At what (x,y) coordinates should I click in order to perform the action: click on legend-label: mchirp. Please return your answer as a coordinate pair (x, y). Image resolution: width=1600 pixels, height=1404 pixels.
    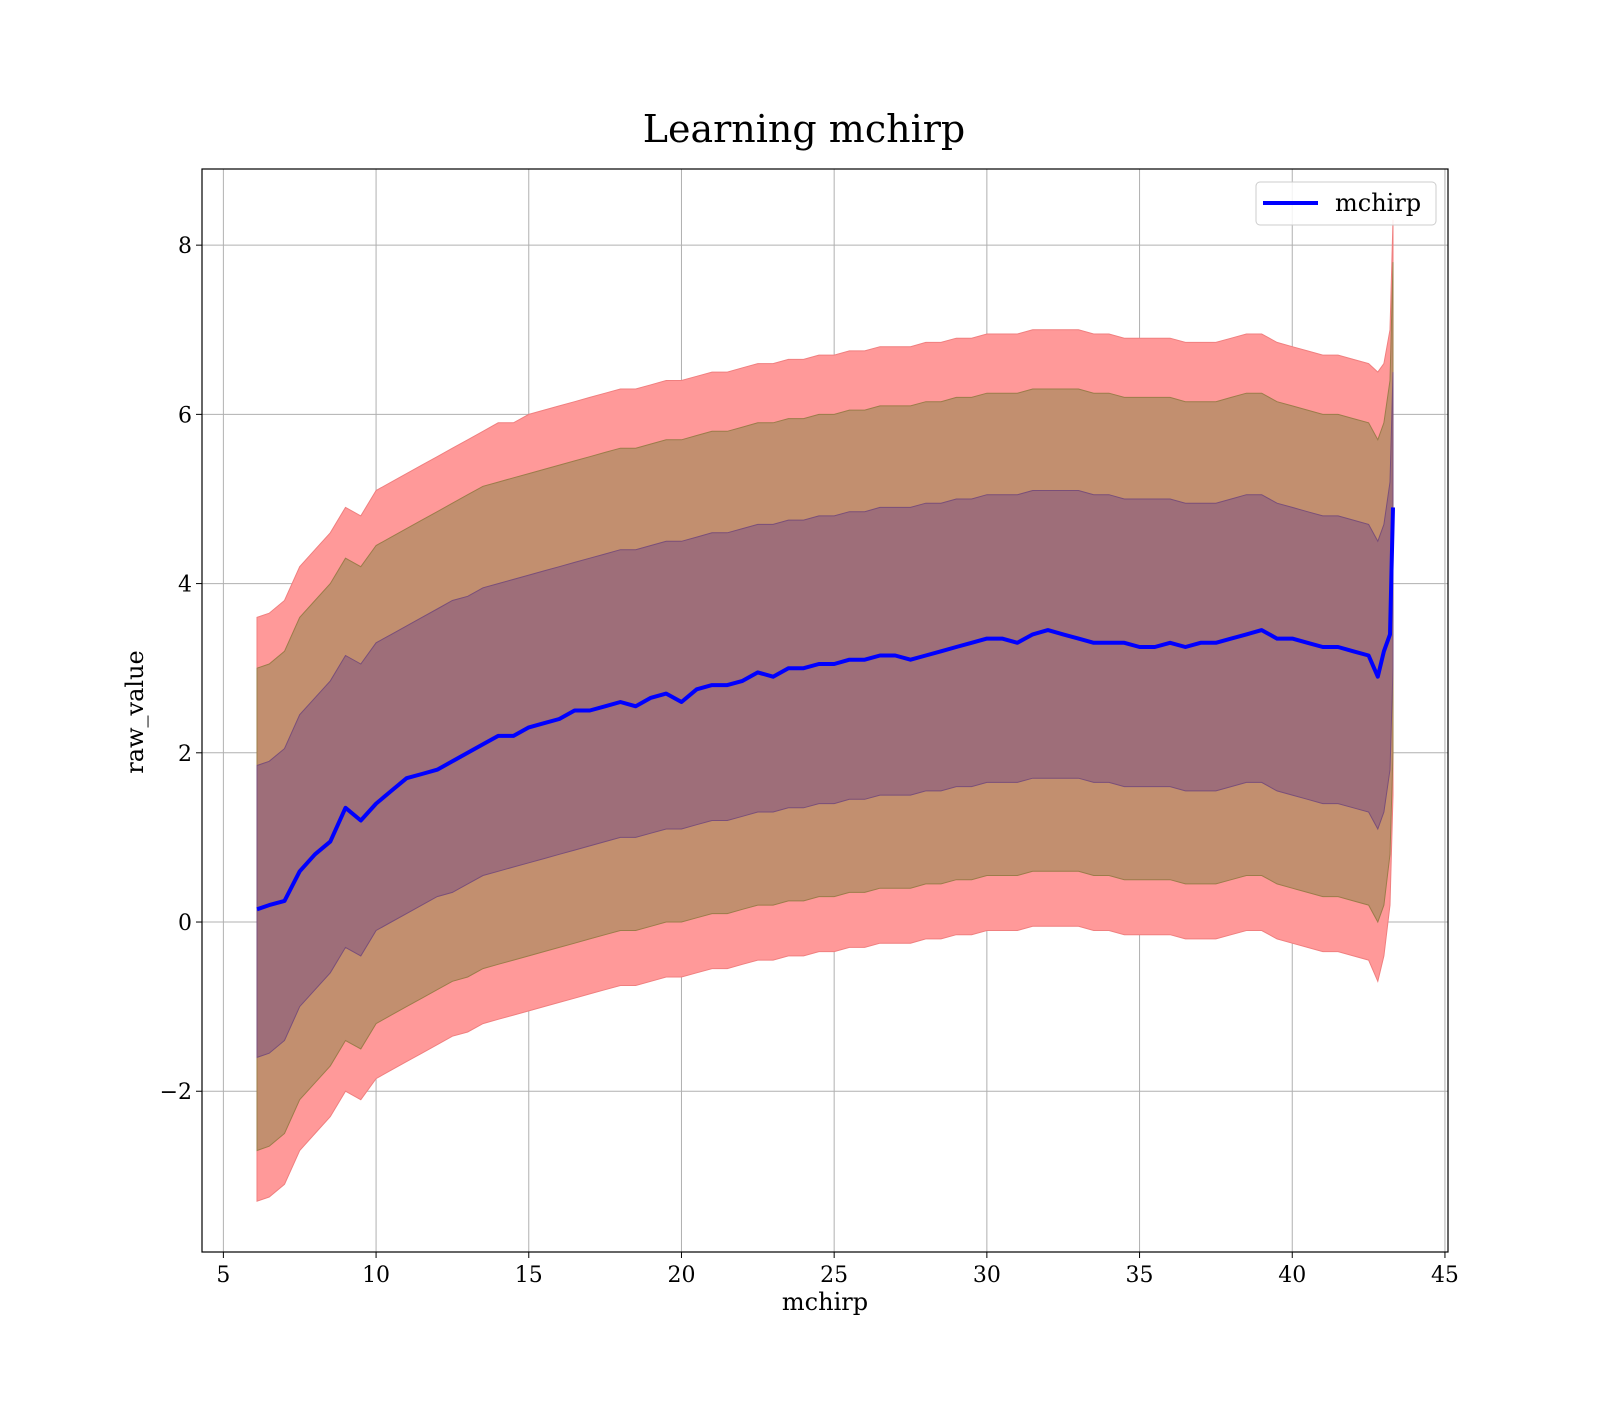
    Looking at the image, I should click on (1378, 203).